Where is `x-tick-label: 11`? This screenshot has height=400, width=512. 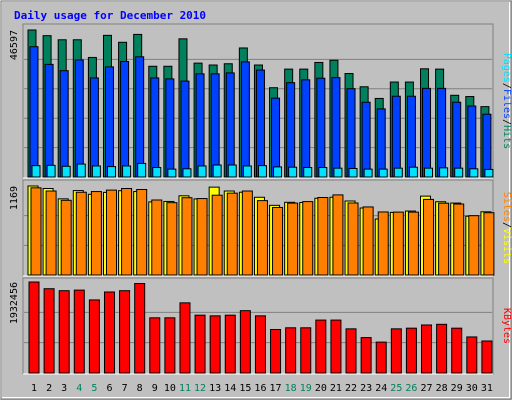 x-tick-label: 11 is located at coordinates (185, 388).